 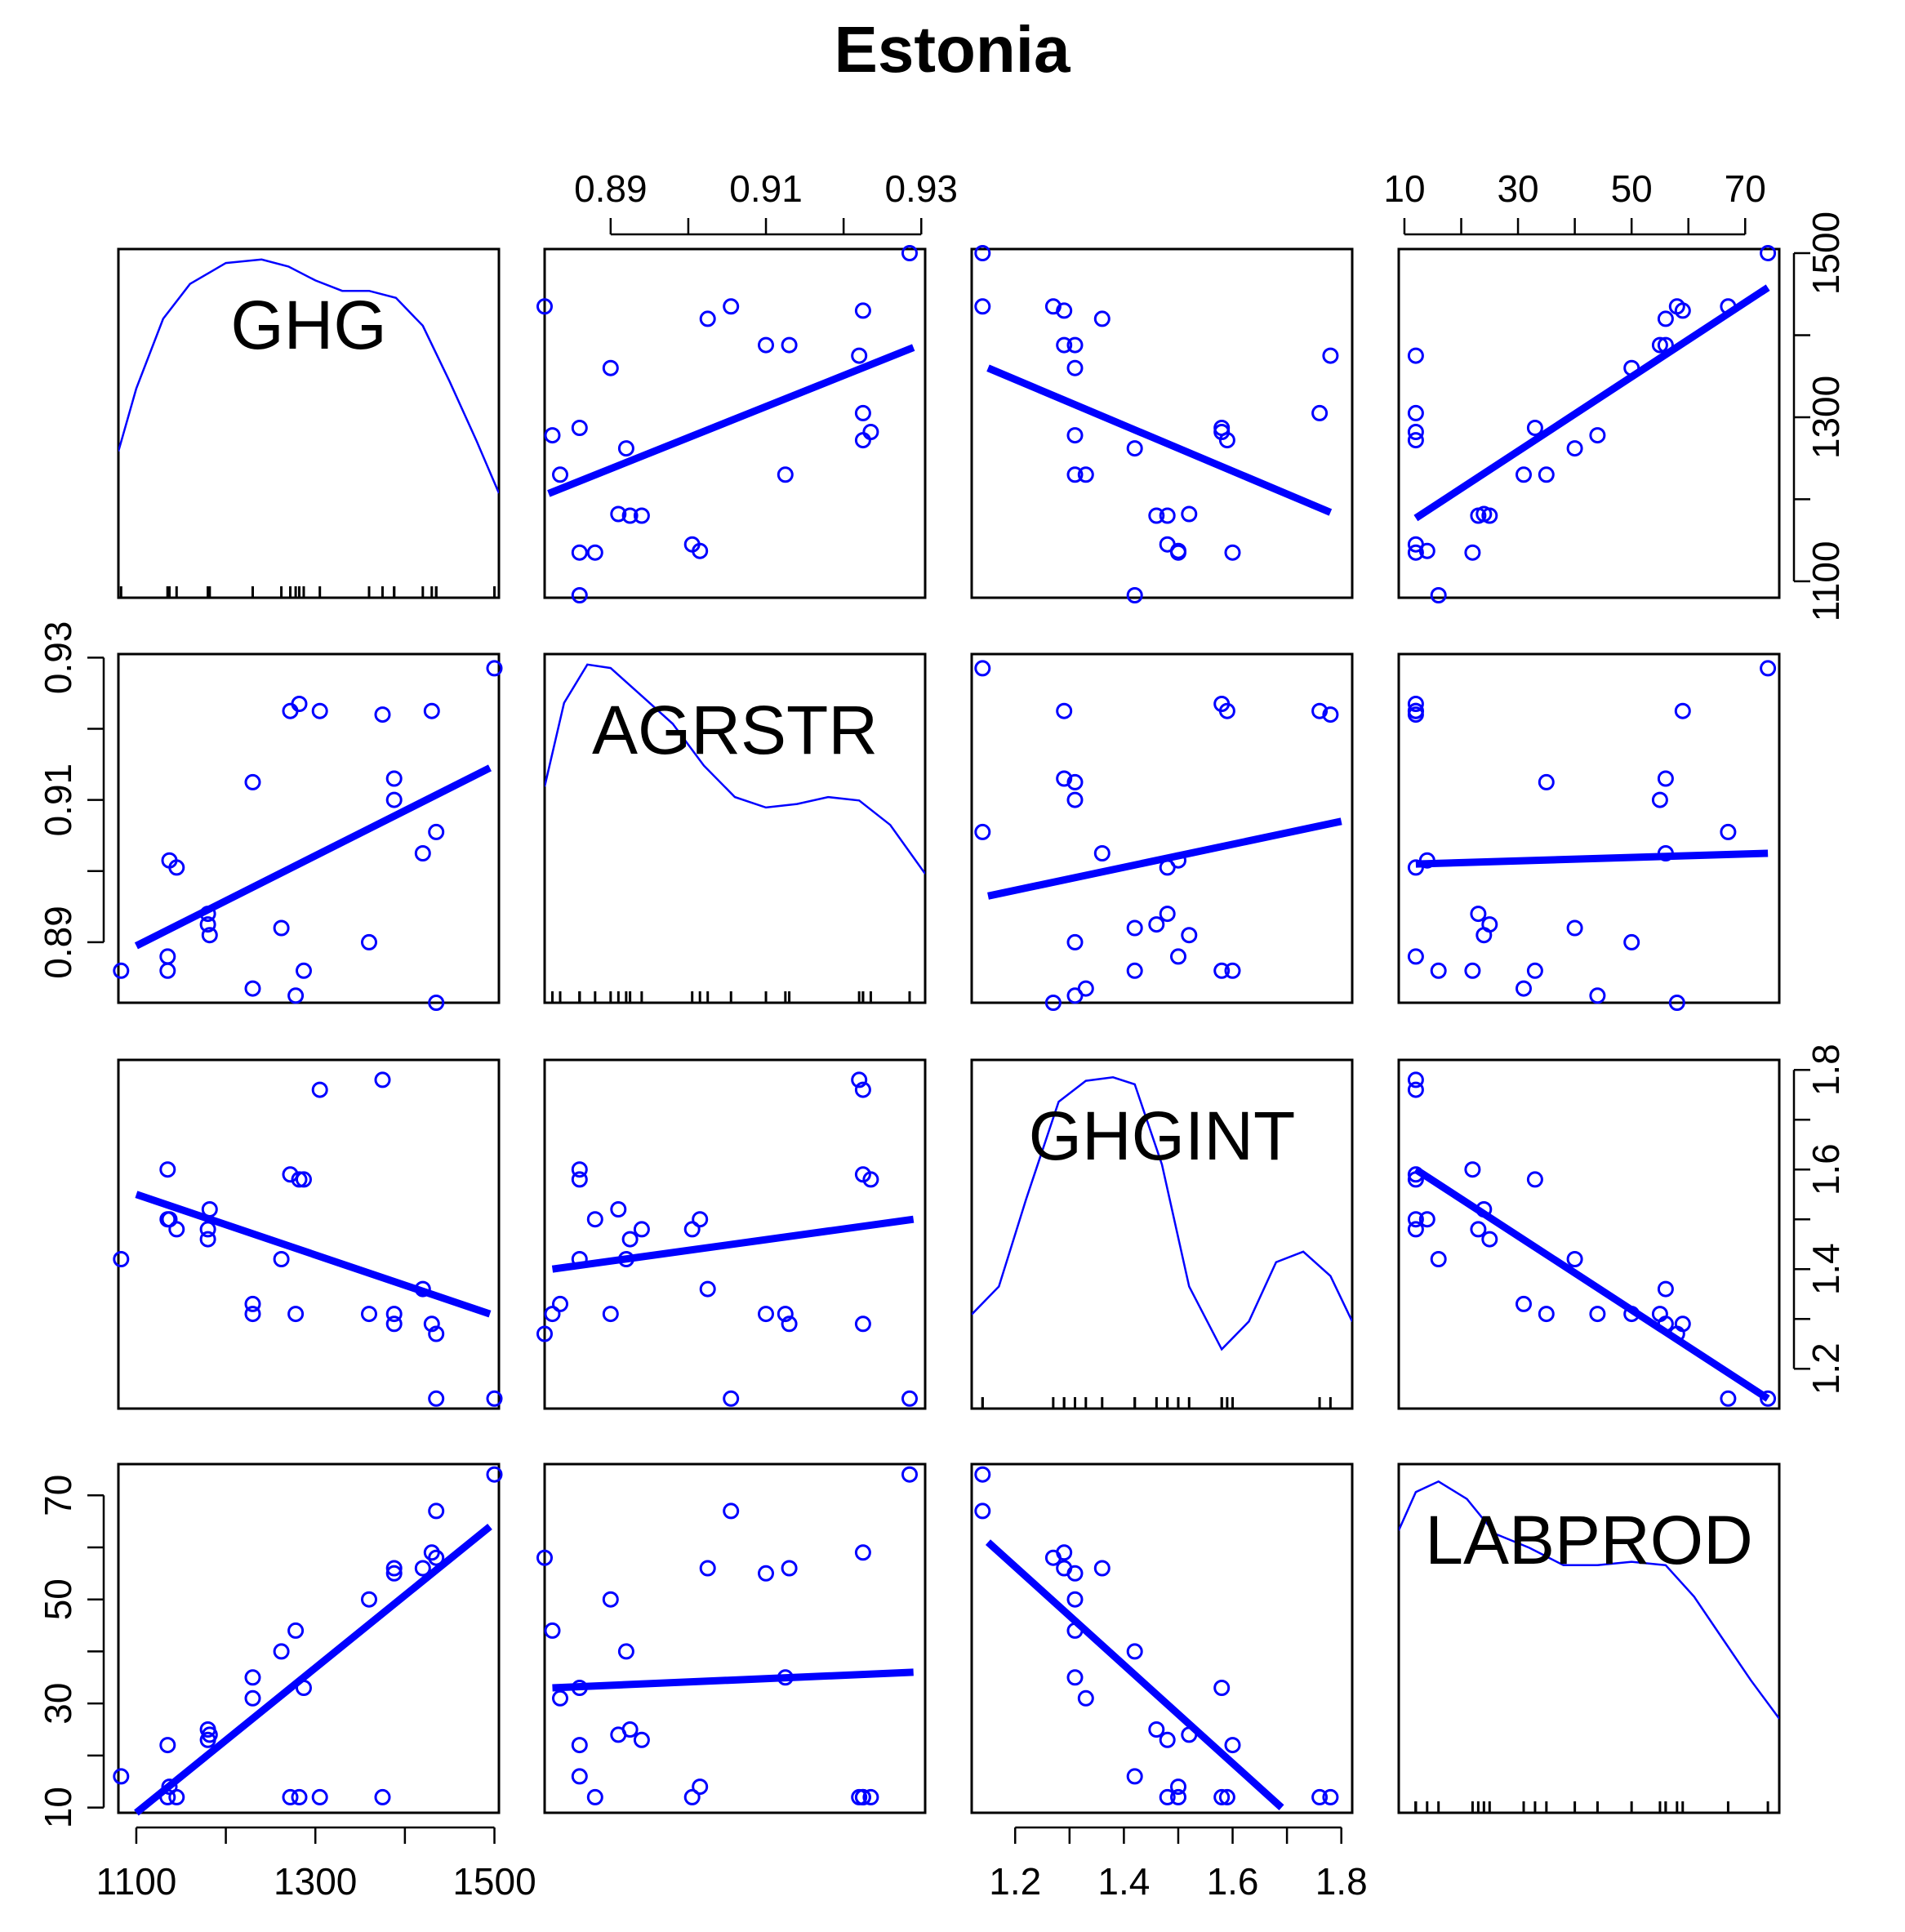 I want to click on left-tick-label-labprod-0: 10, so click(x=58, y=1808).